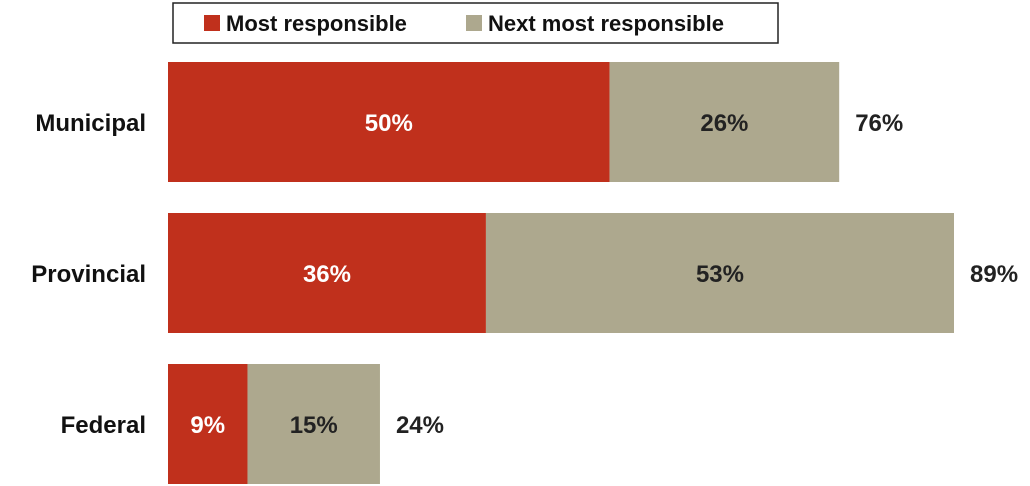 The height and width of the screenshot is (486, 1030). Describe the element at coordinates (212, 23) in the screenshot. I see `legend-swatch-most-responsible` at that location.